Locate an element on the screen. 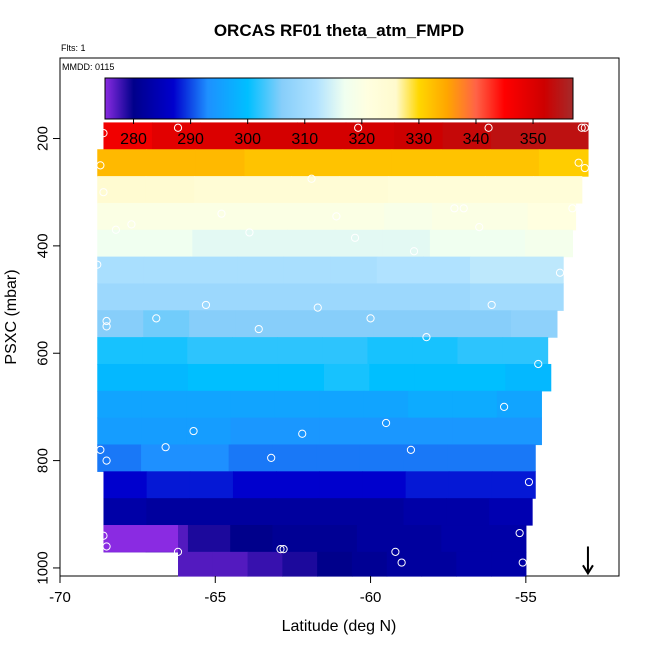 This screenshot has height=650, width=650. colorbar-tick-label: 340 is located at coordinates (476, 139).